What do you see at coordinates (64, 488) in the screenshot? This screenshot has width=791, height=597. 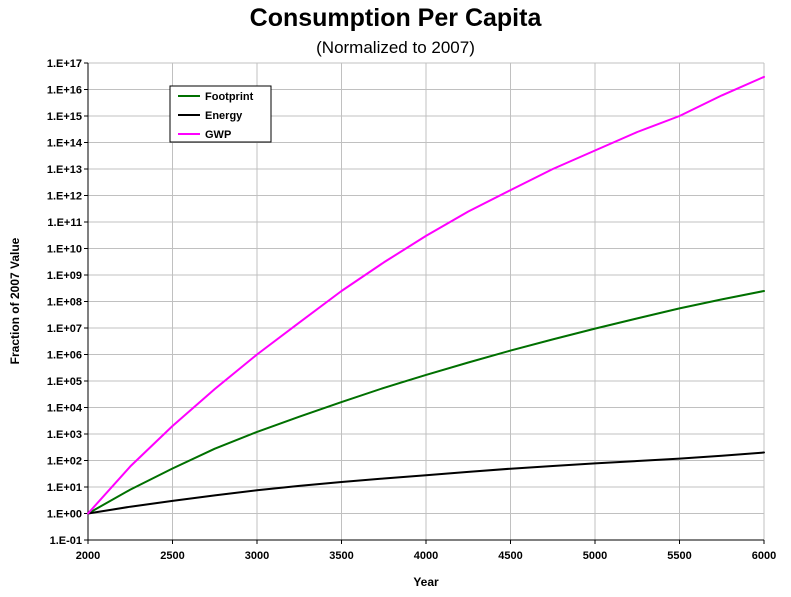 I see `y-tick-label: 1.E+01` at bounding box center [64, 488].